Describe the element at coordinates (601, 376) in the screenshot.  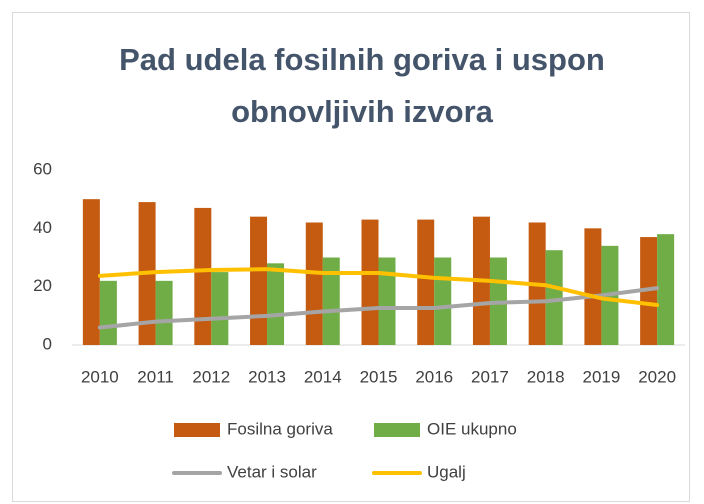
I see `x-tick-label: 2019` at that location.